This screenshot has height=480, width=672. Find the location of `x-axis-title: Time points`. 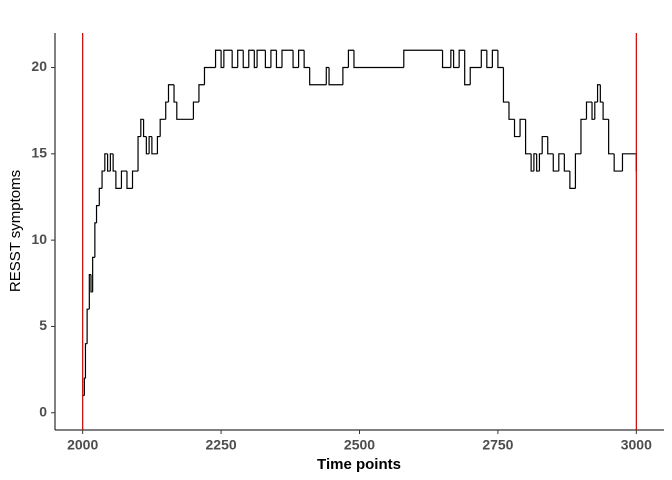

x-axis-title: Time points is located at coordinates (359, 464).